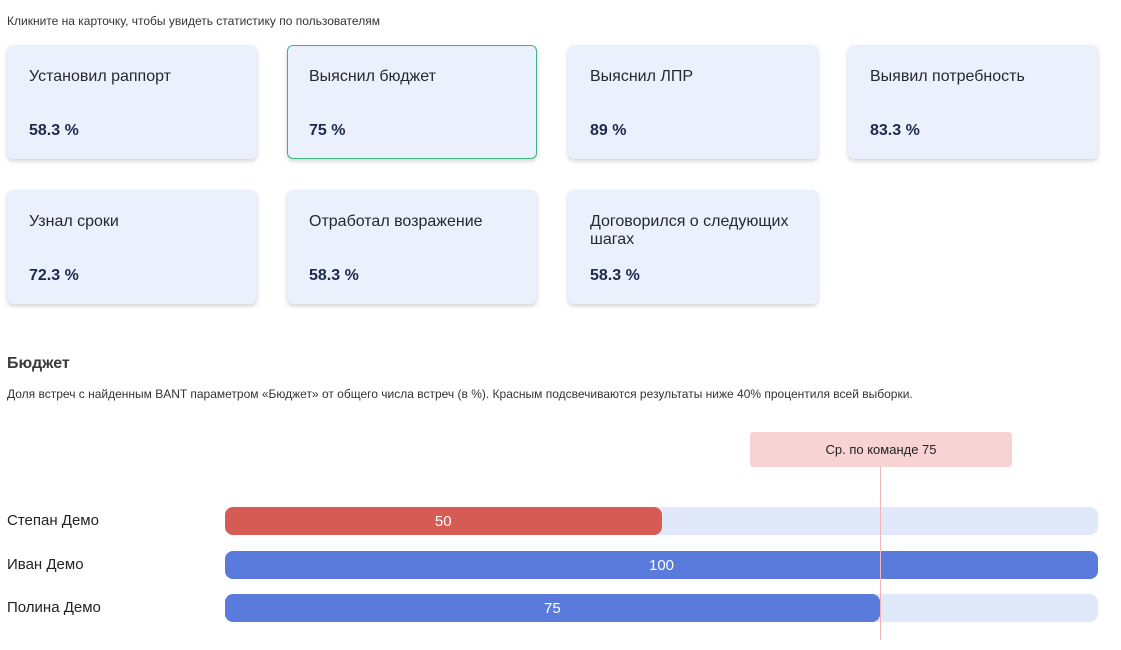  I want to click on metric-card: Узнал сроки 72.3 %, so click(132, 247).